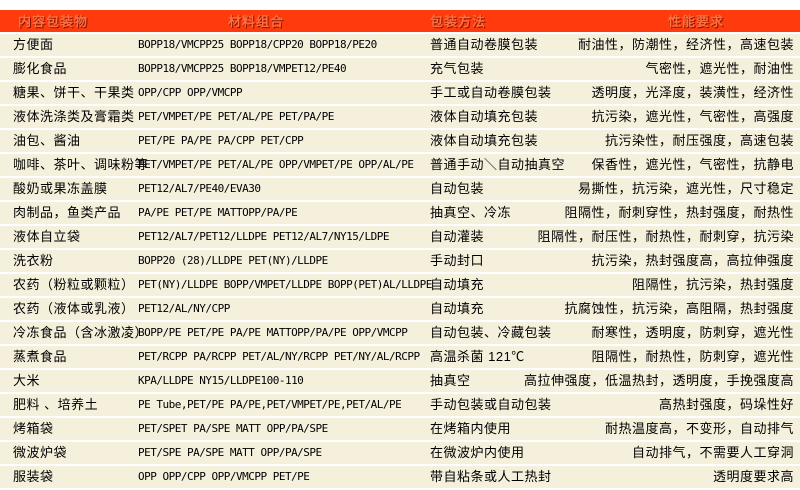  Describe the element at coordinates (685, 44) in the screenshot. I see `performance-cell: 耐油性，防潮性，经济性，高速包装` at that location.